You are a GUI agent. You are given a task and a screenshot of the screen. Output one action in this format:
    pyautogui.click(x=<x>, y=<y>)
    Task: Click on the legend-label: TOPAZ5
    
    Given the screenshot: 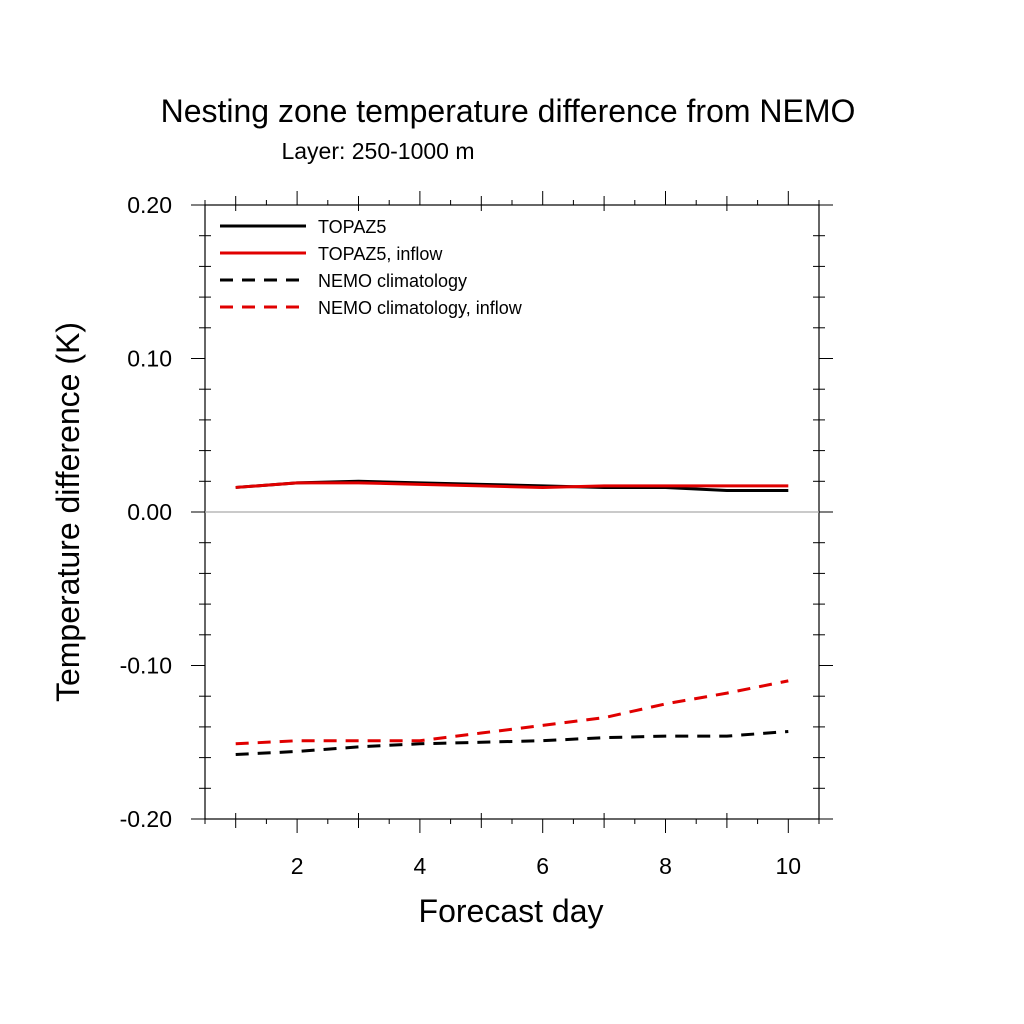 What is the action you would take?
    pyautogui.click(x=352, y=227)
    